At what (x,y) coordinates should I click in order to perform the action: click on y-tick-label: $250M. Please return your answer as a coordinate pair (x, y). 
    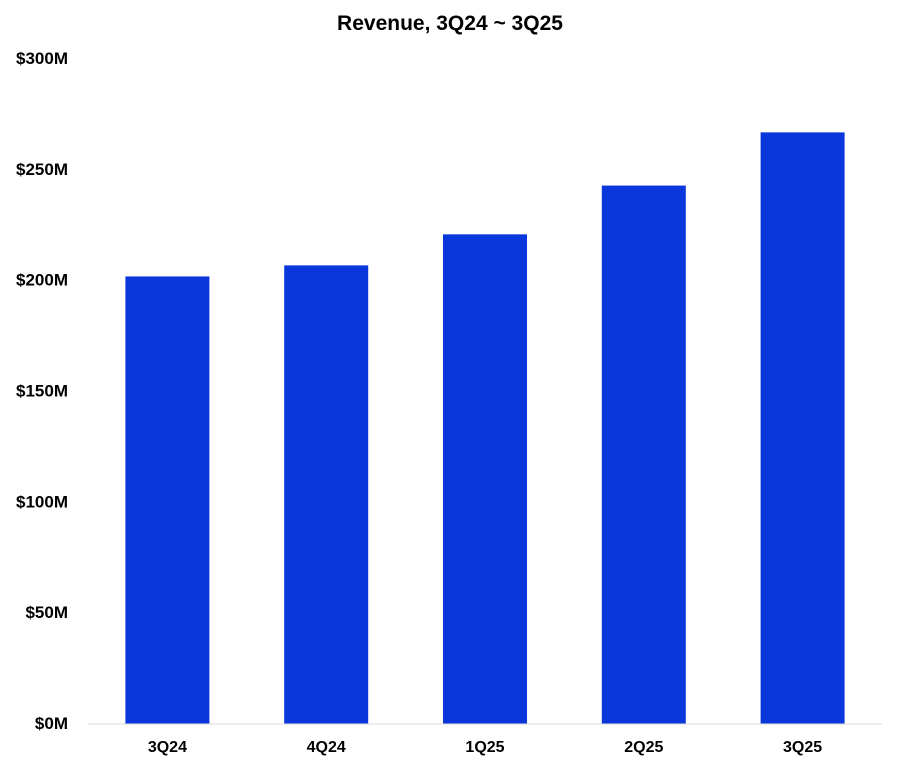
    Looking at the image, I should click on (42, 169).